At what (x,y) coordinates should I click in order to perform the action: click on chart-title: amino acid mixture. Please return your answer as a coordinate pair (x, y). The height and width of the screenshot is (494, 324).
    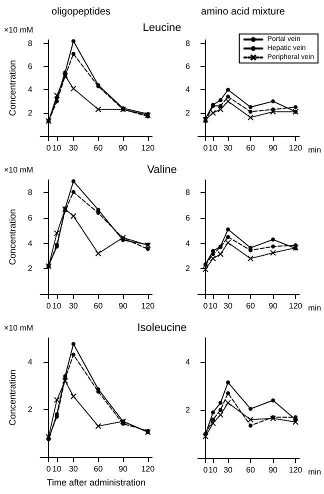
    Looking at the image, I should click on (243, 12).